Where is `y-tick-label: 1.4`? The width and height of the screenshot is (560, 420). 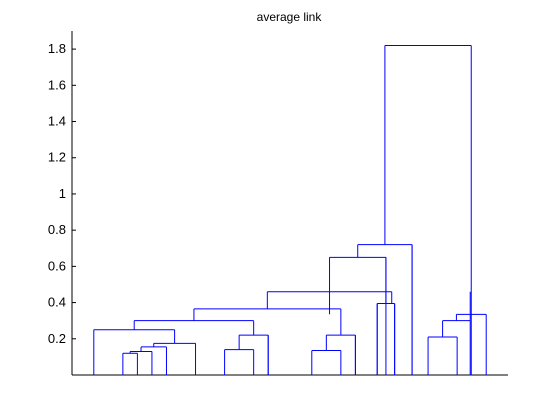
y-tick-label: 1.4 is located at coordinates (57, 121).